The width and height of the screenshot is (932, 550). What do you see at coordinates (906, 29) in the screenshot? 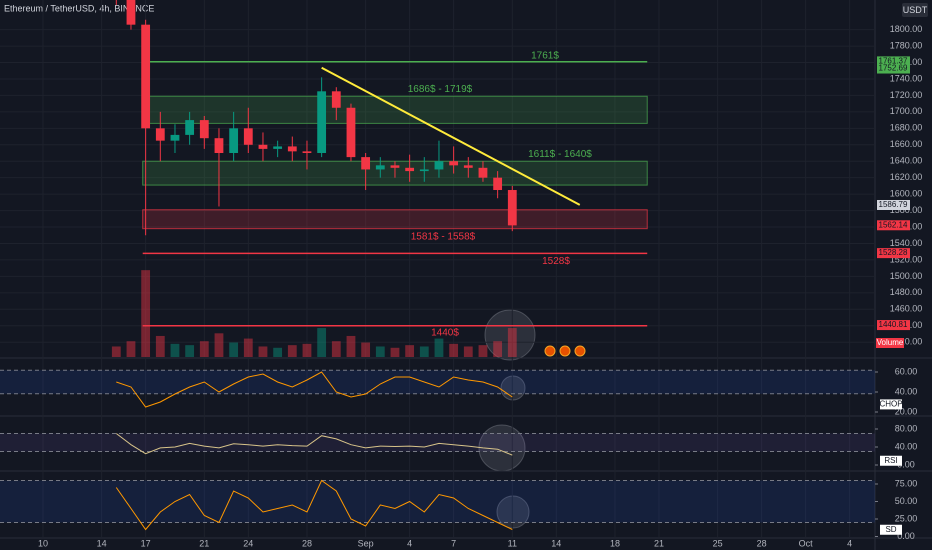
I see `y-tick-label: 1800.00` at bounding box center [906, 29].